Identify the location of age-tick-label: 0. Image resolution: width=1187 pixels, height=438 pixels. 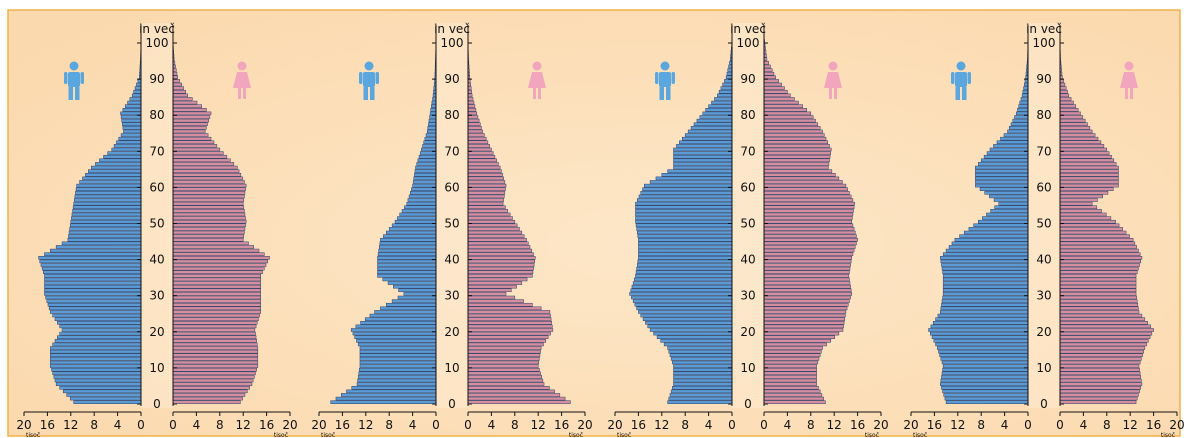
(1044, 404).